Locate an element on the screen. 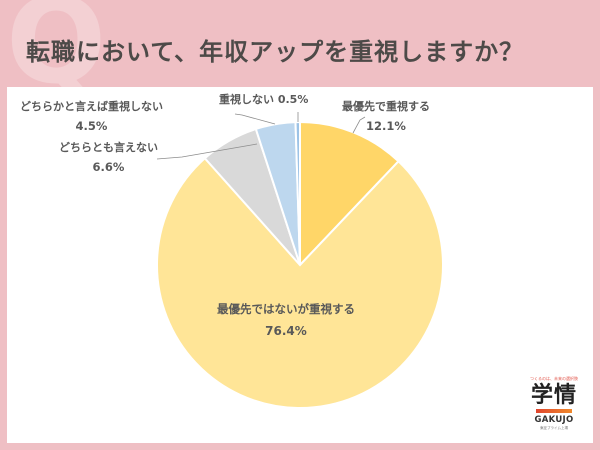 Image resolution: width=600 pixels, height=450 pixels. label-top-priority: 最優先で重視する 12.1% is located at coordinates (386, 117).